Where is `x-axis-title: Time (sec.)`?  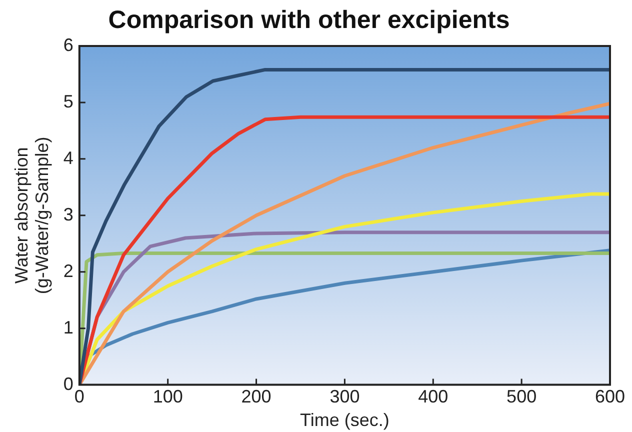 x-axis-title: Time (sec.) is located at coordinates (345, 420).